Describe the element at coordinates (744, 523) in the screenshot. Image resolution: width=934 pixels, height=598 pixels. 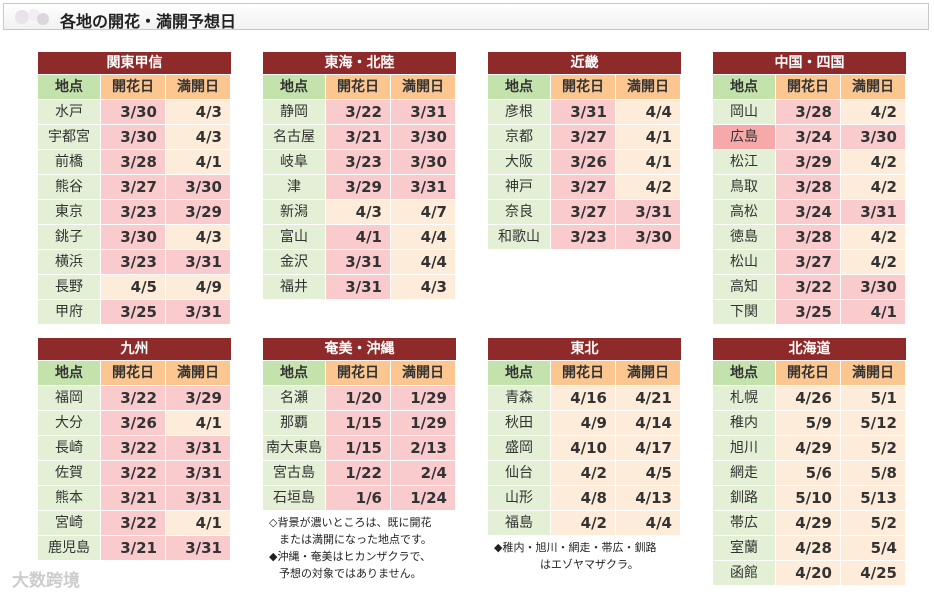
I see `place-cell: 帯広` at that location.